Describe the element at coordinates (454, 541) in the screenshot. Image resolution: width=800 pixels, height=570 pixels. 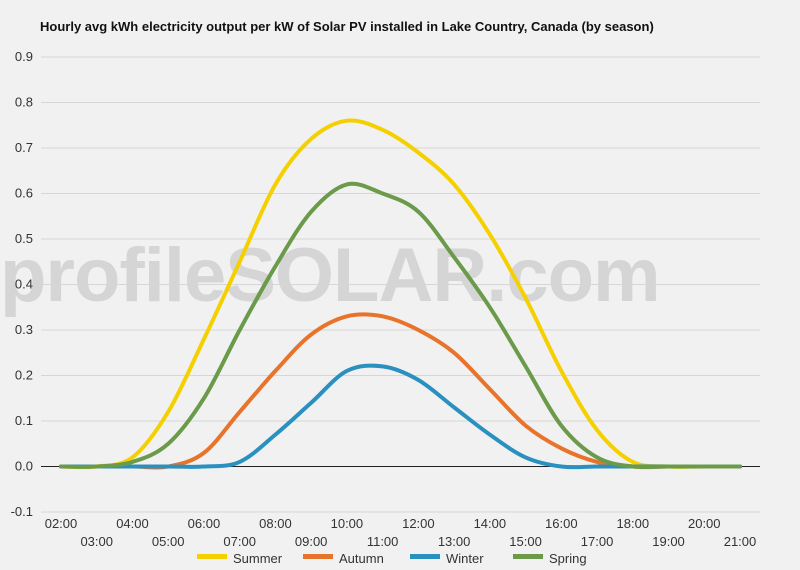
I see `x-tick-label: 13:00` at that location.